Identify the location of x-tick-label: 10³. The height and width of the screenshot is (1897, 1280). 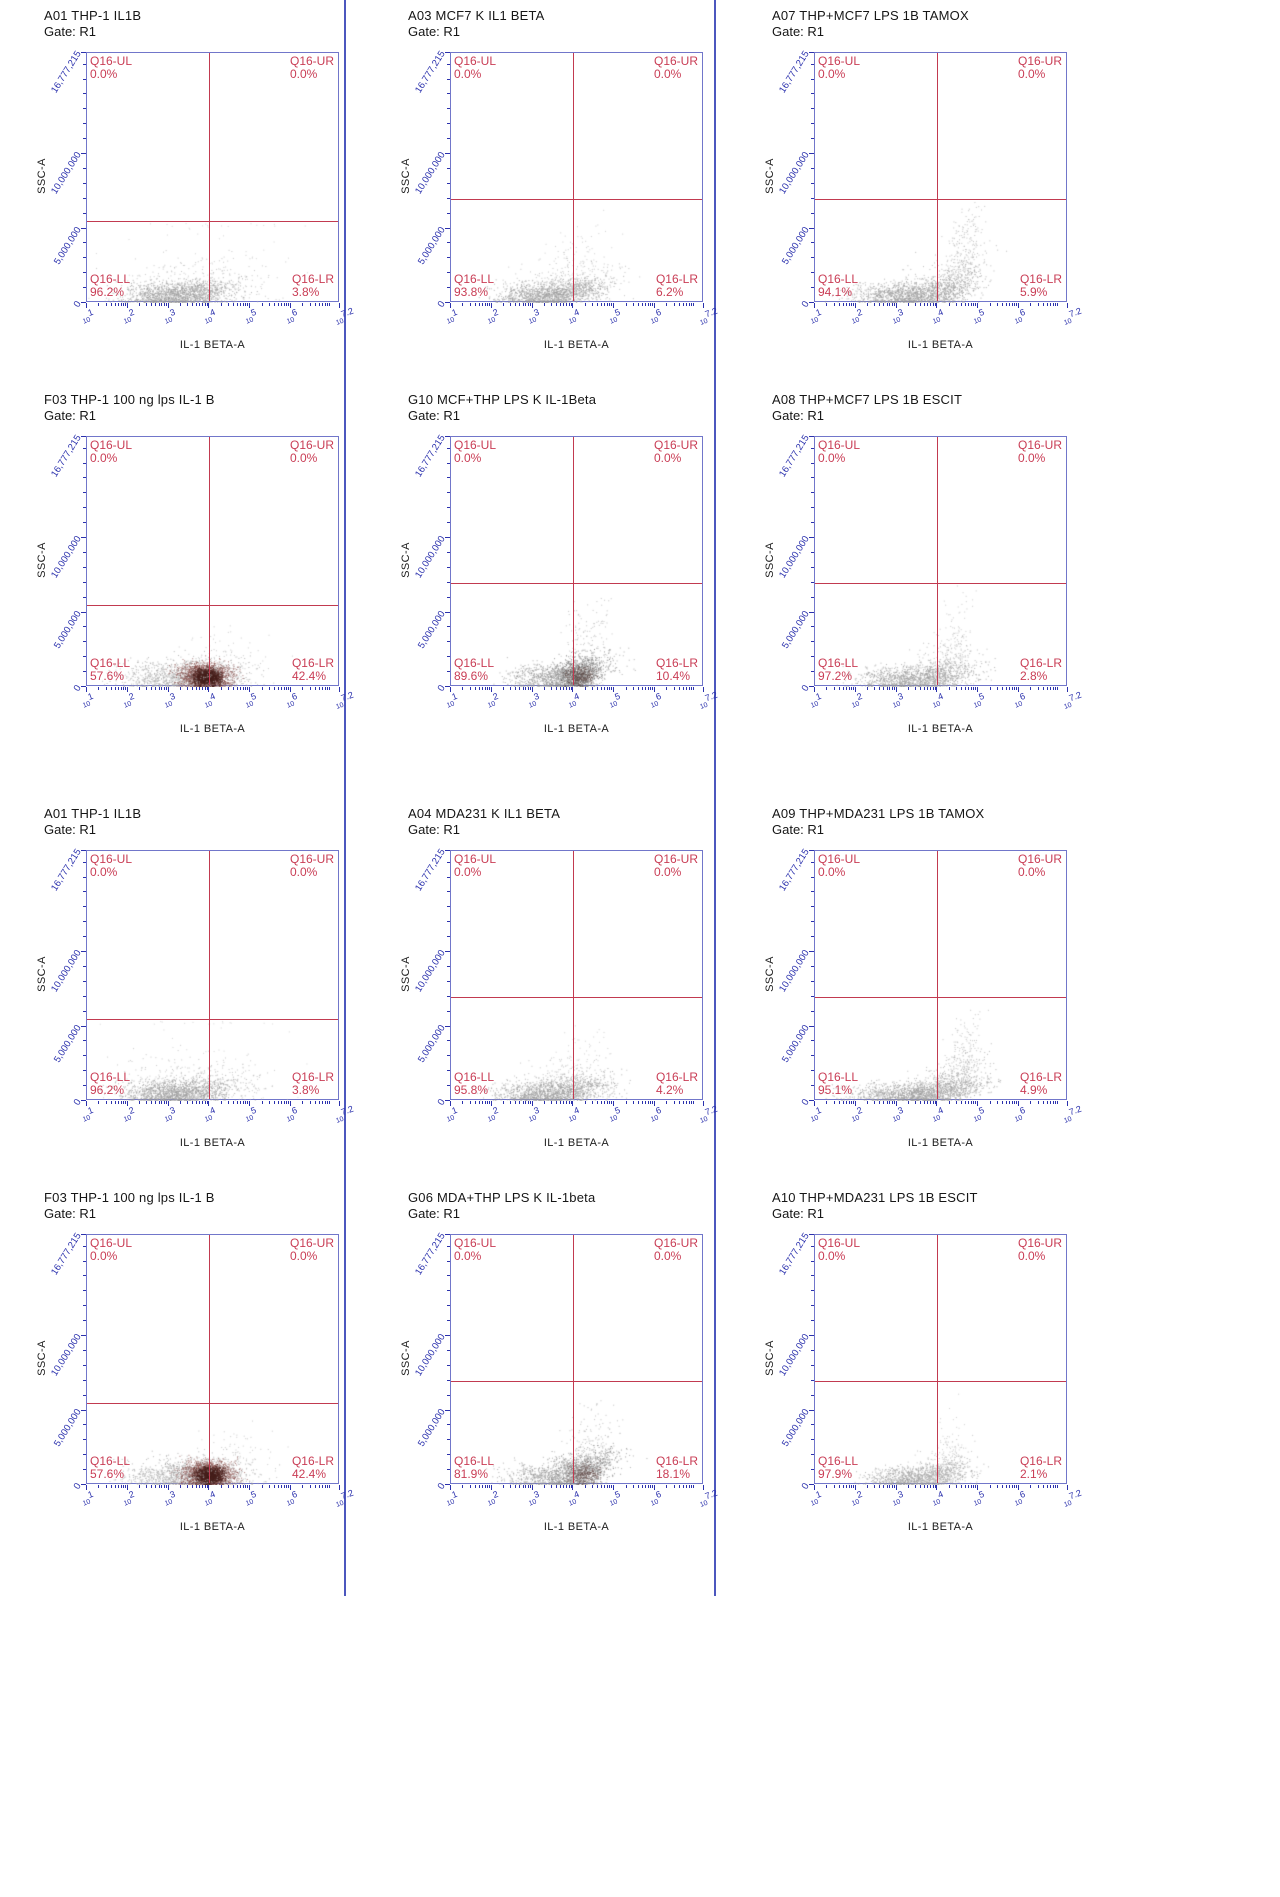
(897, 1115).